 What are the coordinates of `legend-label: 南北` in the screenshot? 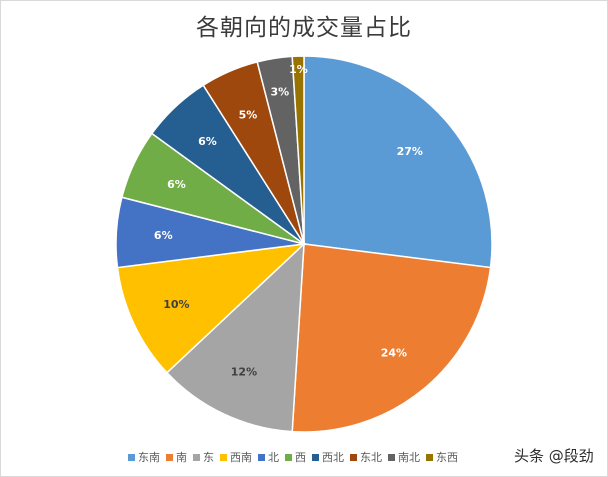 It's located at (409, 457).